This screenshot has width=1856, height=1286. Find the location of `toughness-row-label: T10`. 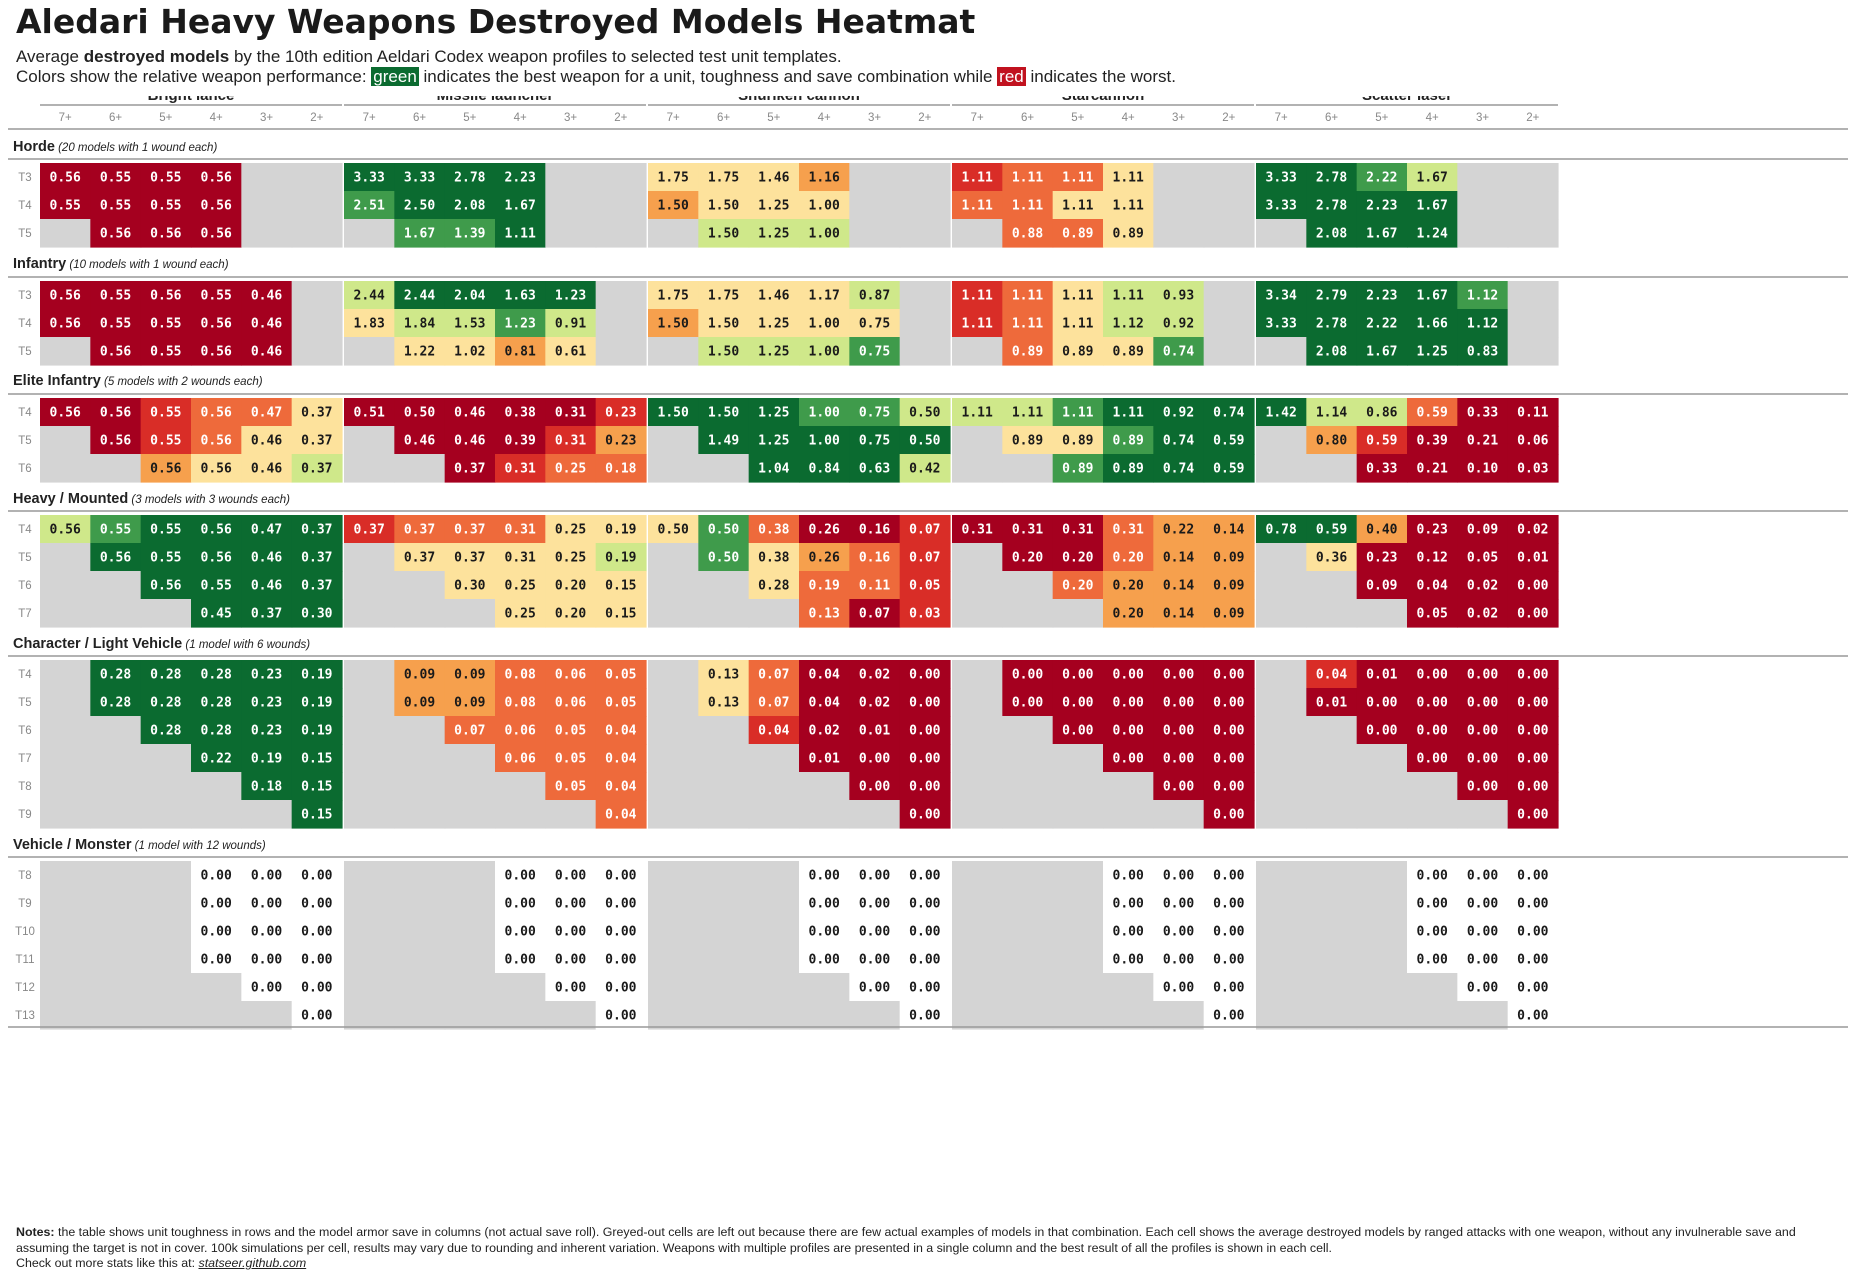

toughness-row-label: T10 is located at coordinates (25, 932).